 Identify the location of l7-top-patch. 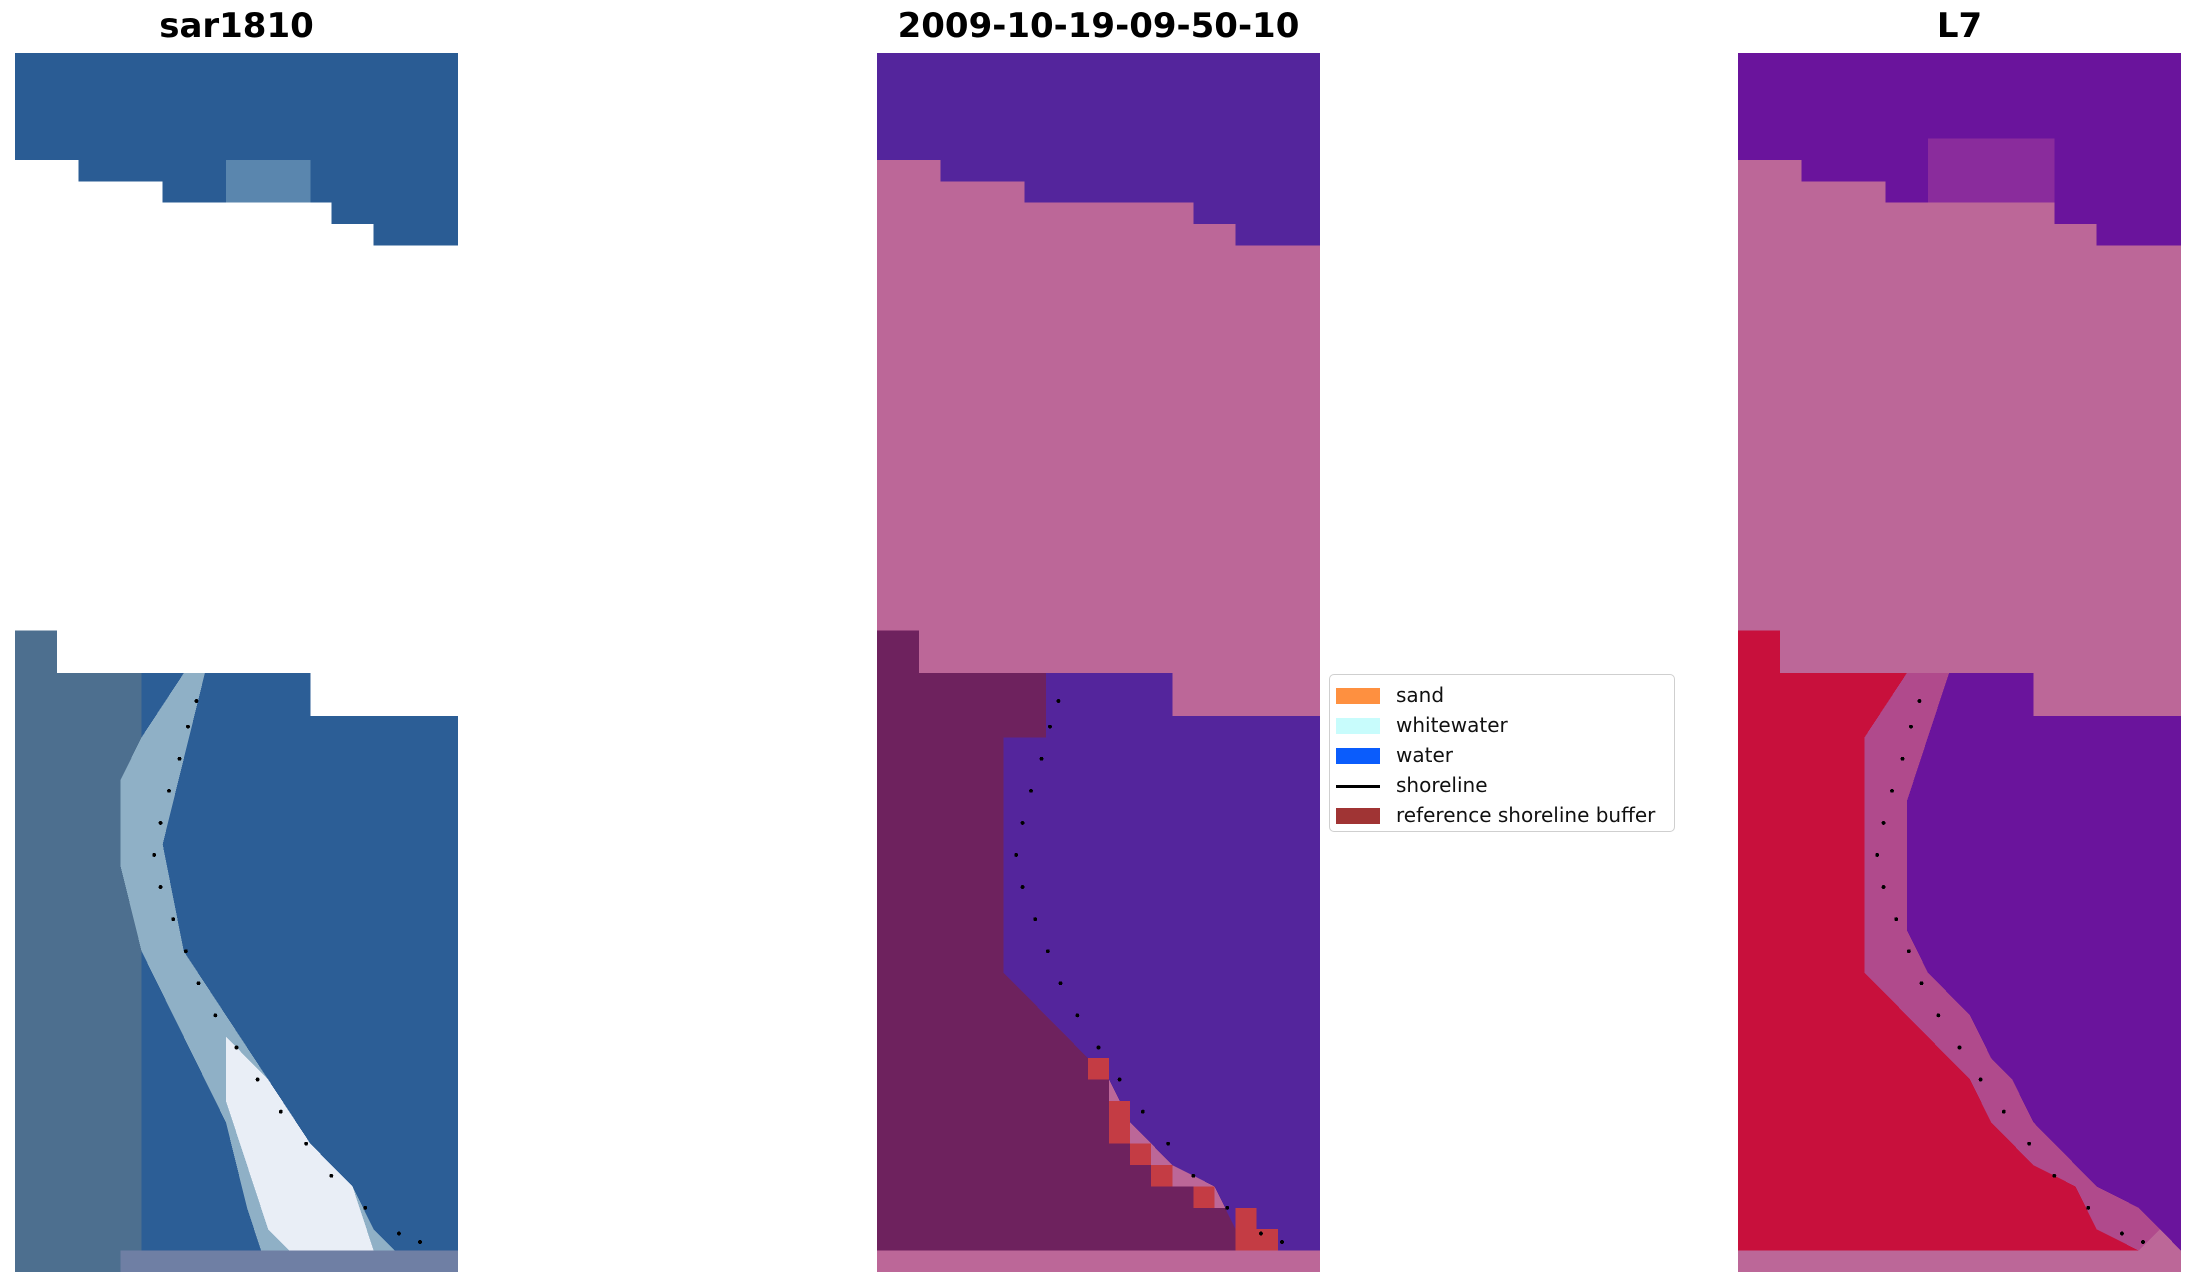
(1991, 170).